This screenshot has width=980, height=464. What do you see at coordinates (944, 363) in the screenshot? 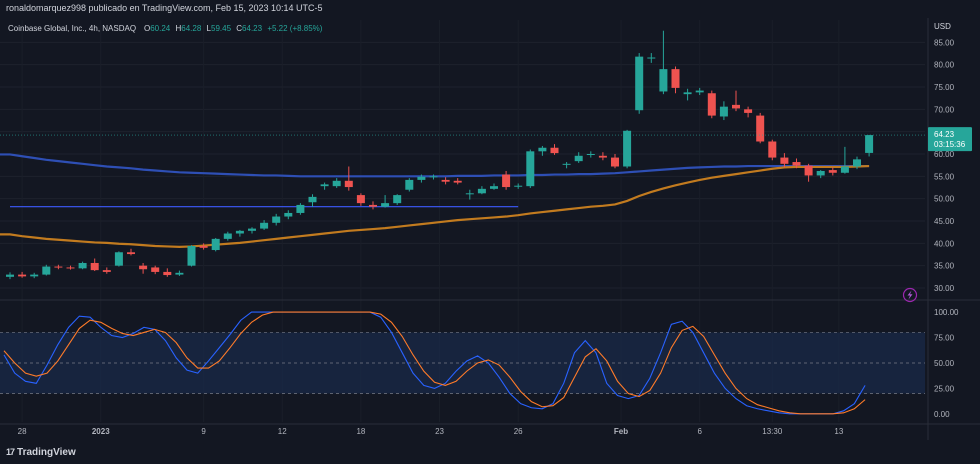
I see `stoch-tick-label: 50.00` at bounding box center [944, 363].